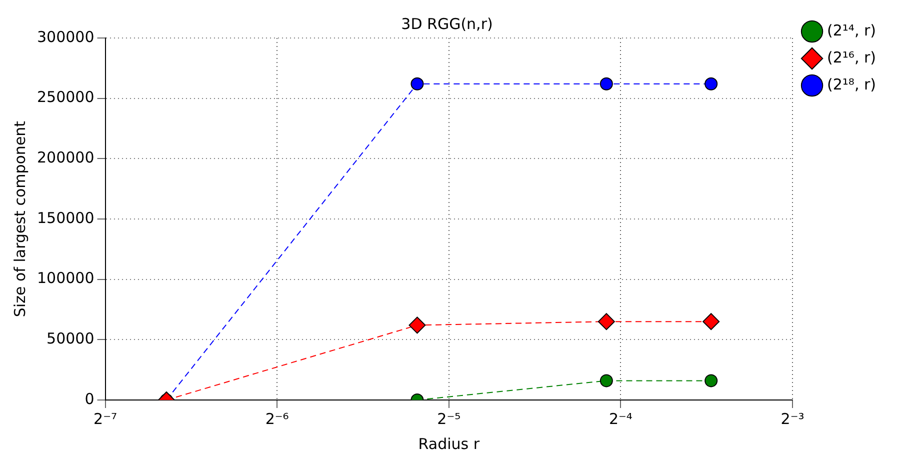 This screenshot has height=466, width=902. I want to click on x-axis-title: Radius r, so click(449, 443).